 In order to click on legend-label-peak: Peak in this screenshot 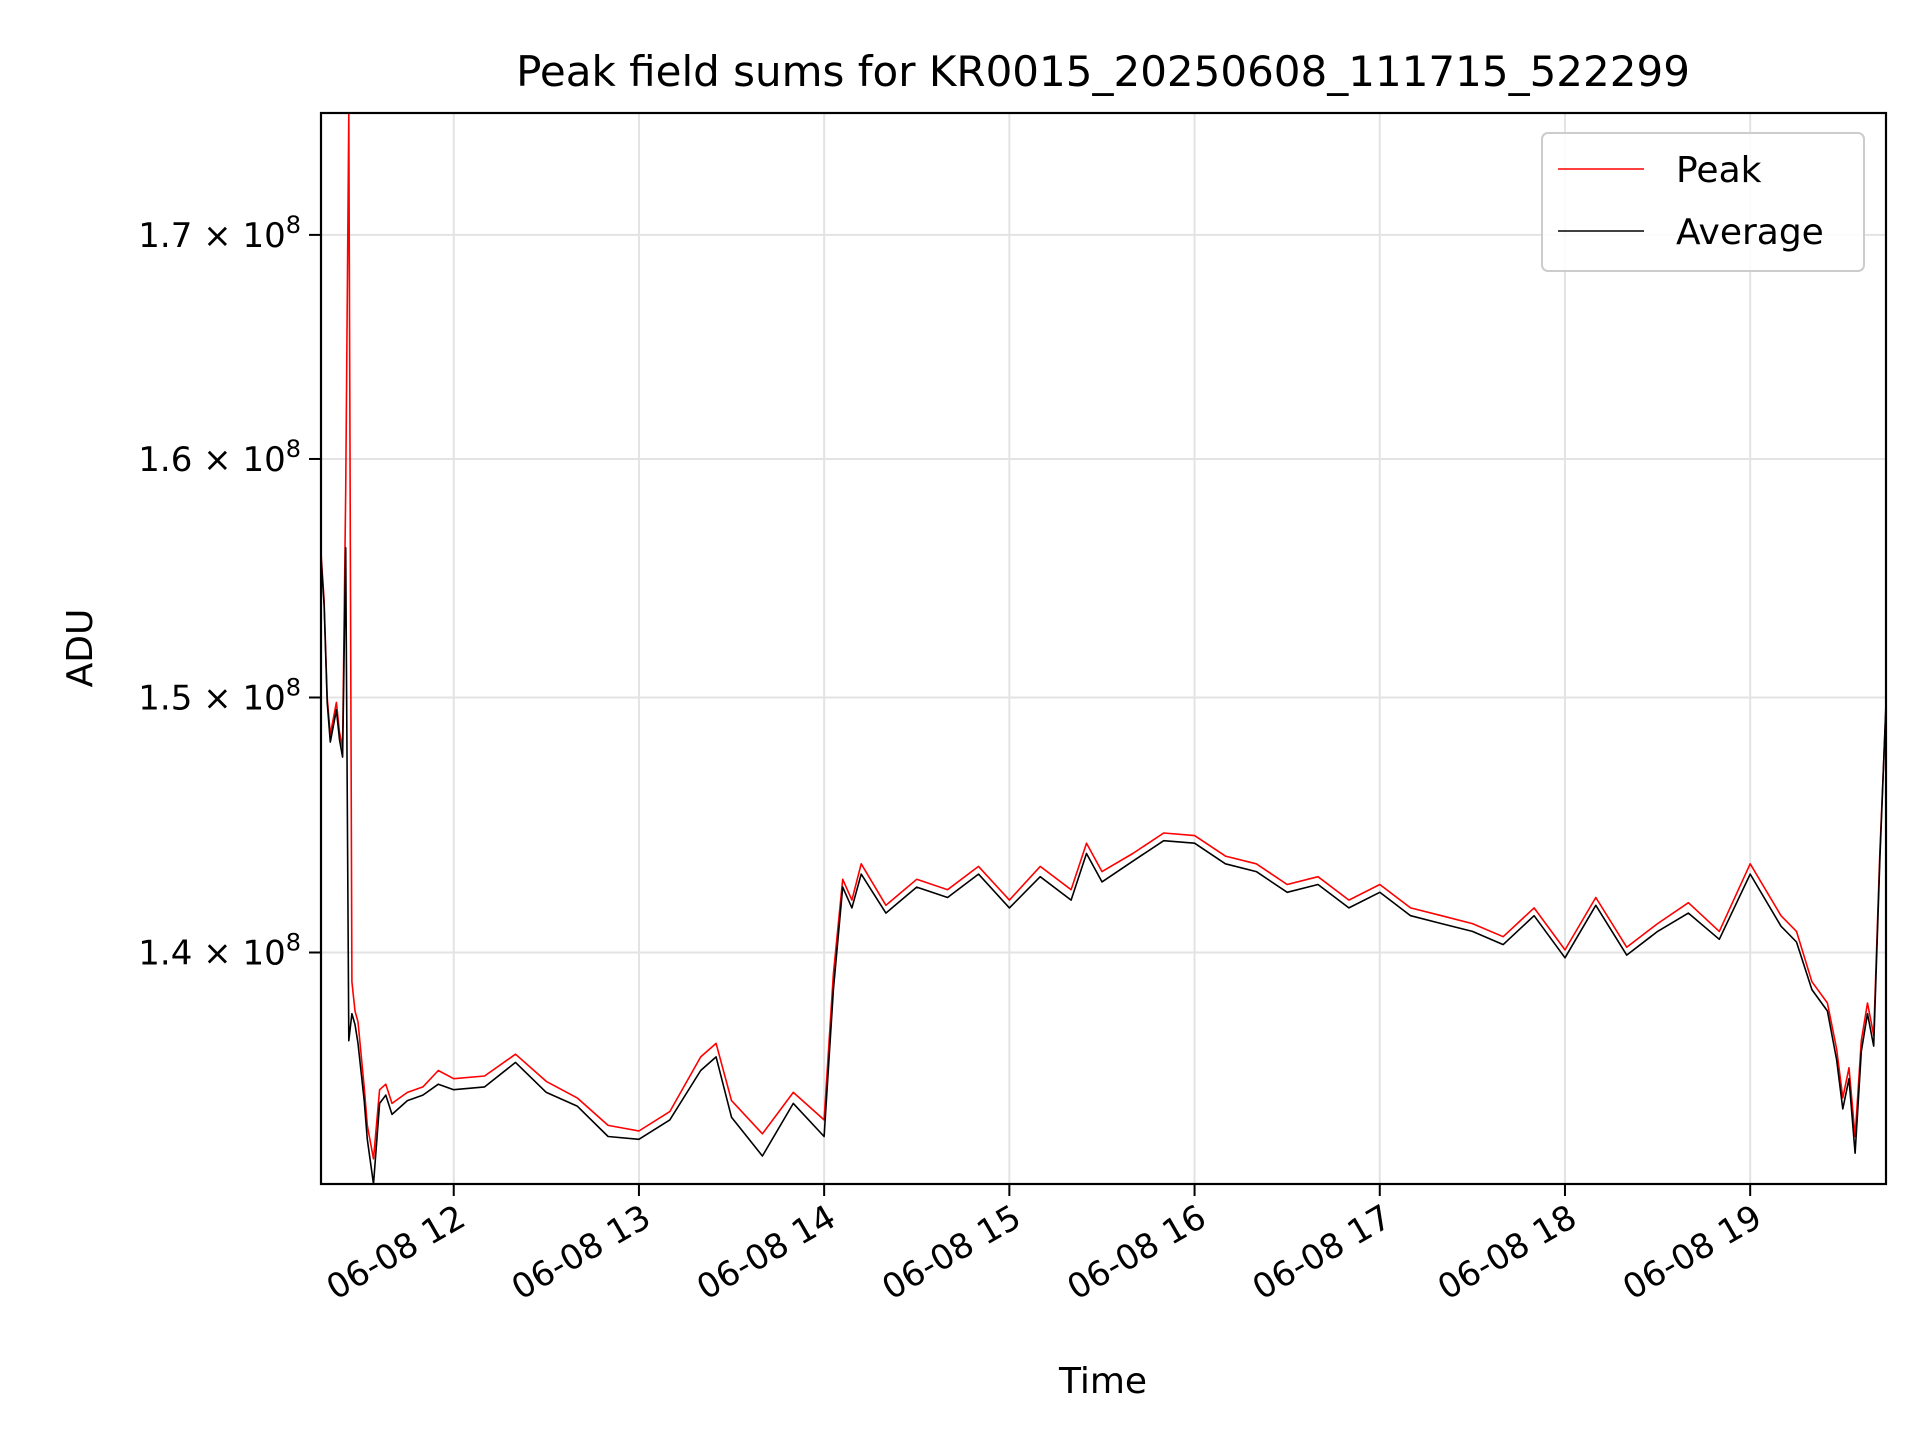, I will do `click(1719, 170)`.